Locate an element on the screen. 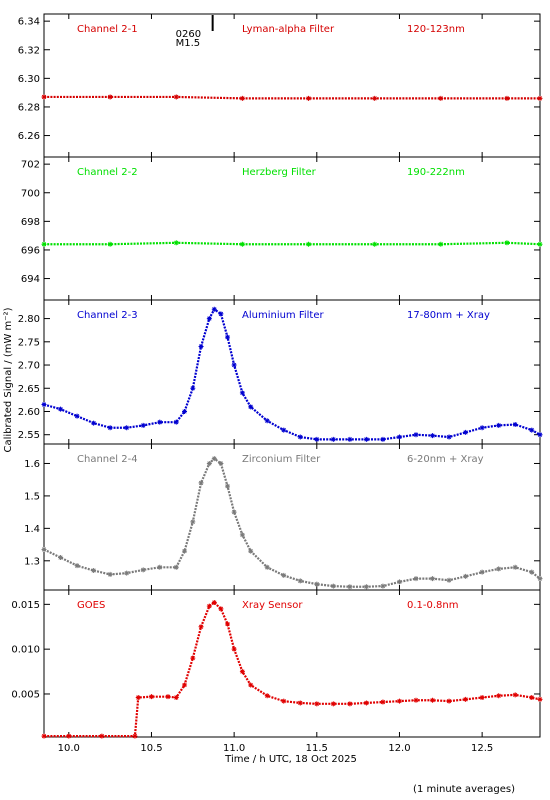 This screenshot has width=550, height=800. y-tick-label: 2.60 is located at coordinates (29, 412).